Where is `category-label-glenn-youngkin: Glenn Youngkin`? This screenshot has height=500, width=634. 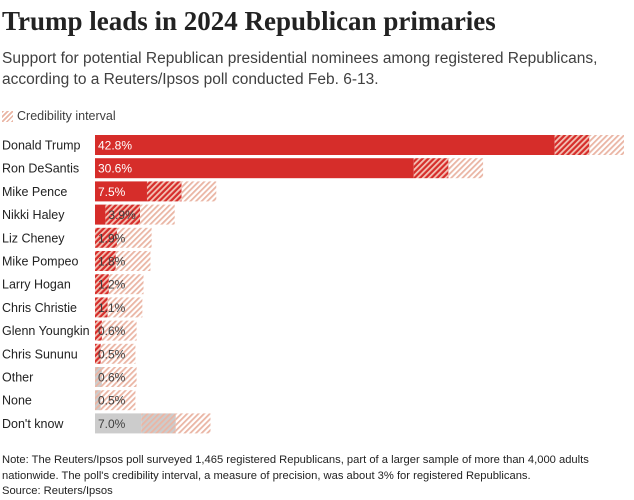 category-label-glenn-youngkin: Glenn Youngkin is located at coordinates (46, 331).